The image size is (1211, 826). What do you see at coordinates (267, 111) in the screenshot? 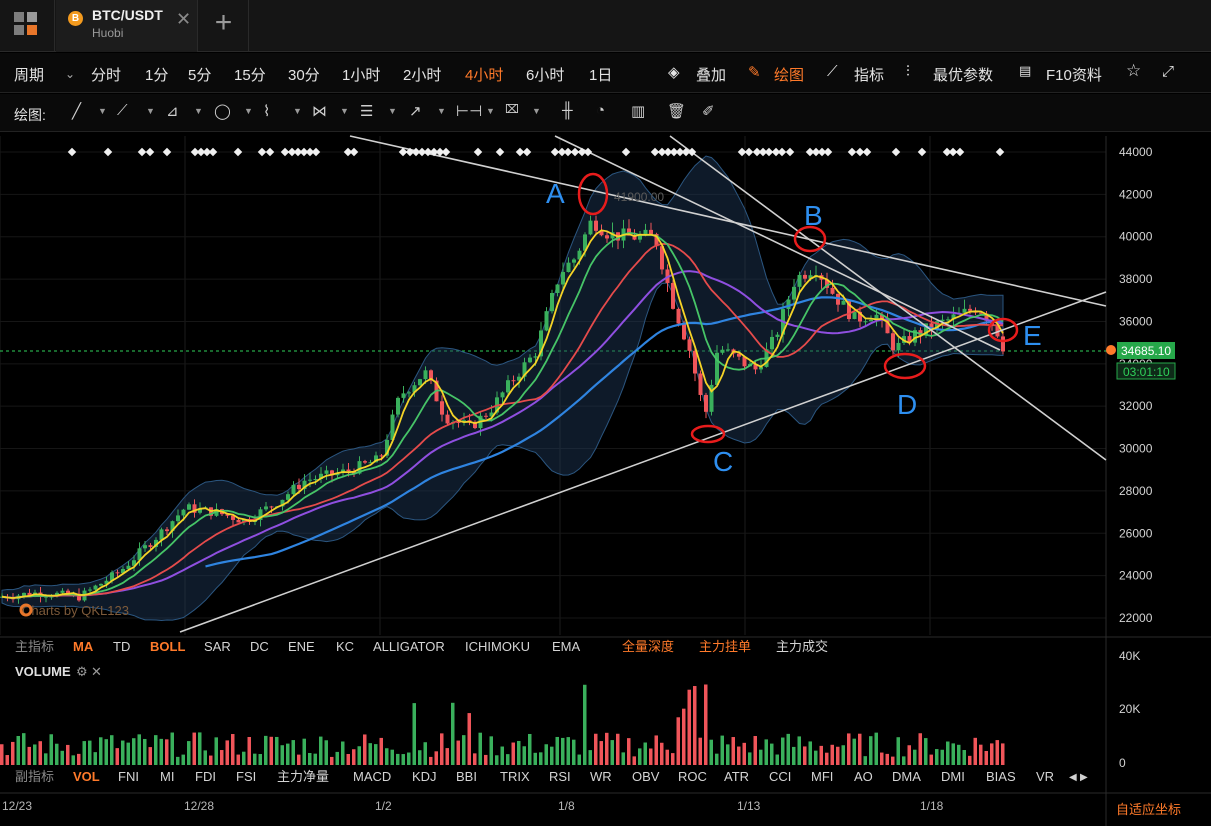
I see `wave-tool-icon: ⌇` at bounding box center [267, 111].